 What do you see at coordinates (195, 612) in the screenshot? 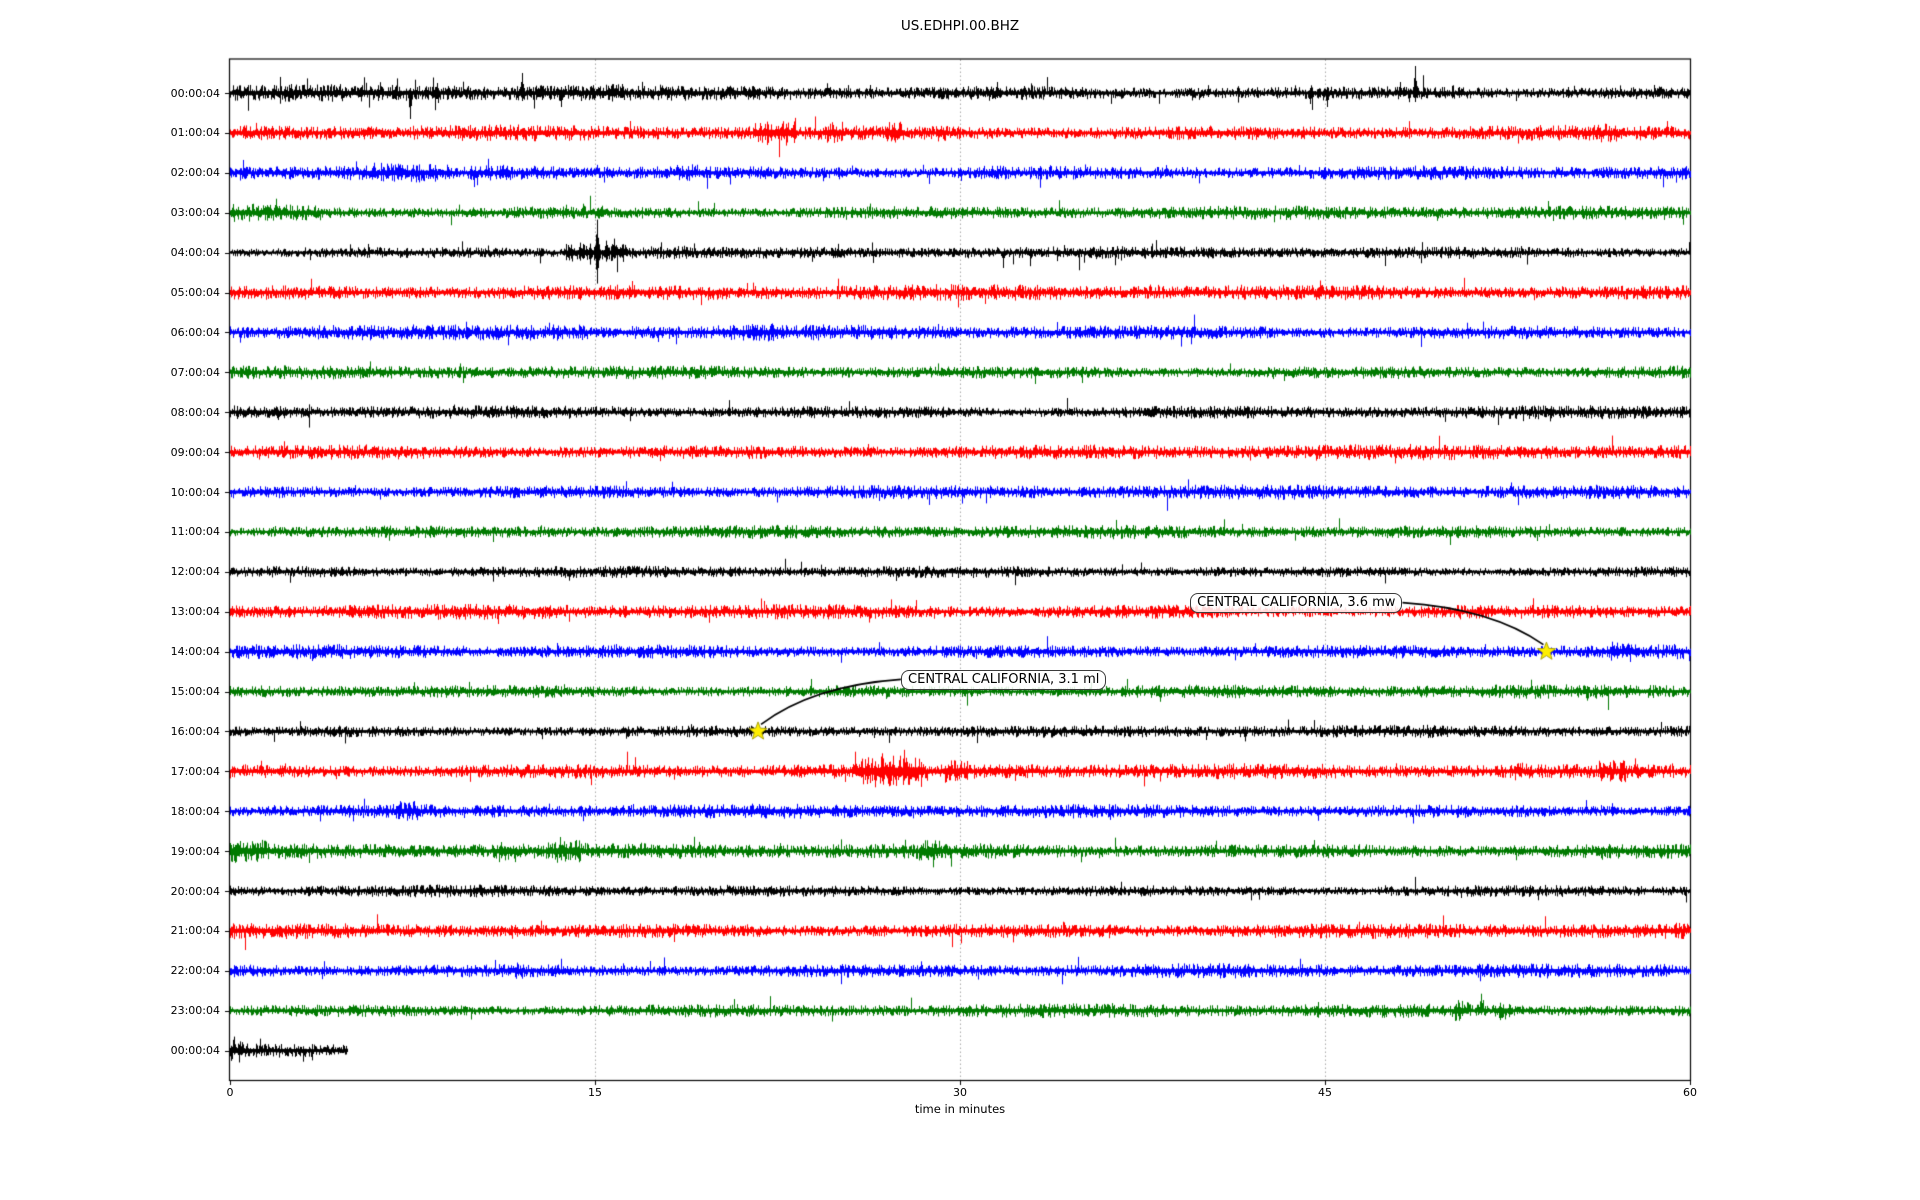
I see `trace-time-label: 13:00:04` at bounding box center [195, 612].